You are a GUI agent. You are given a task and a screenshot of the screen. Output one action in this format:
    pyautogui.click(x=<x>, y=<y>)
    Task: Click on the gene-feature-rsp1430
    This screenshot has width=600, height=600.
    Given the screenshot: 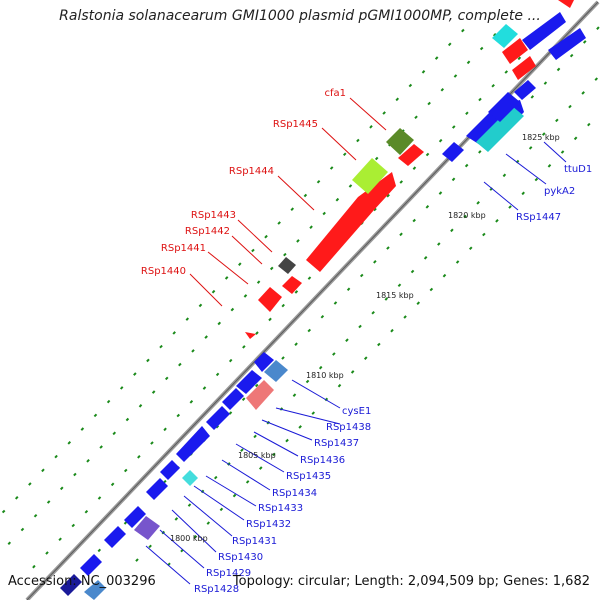 What is the action you would take?
    pyautogui.click(x=157, y=489)
    